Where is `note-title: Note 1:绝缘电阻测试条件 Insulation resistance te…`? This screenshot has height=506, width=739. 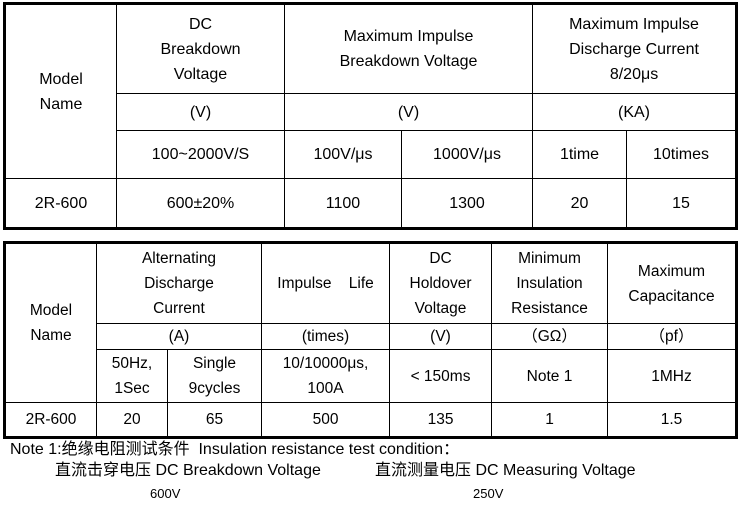
note-title: Note 1:绝缘电阻测试条件 Insulation resistance te… is located at coordinates (235, 449).